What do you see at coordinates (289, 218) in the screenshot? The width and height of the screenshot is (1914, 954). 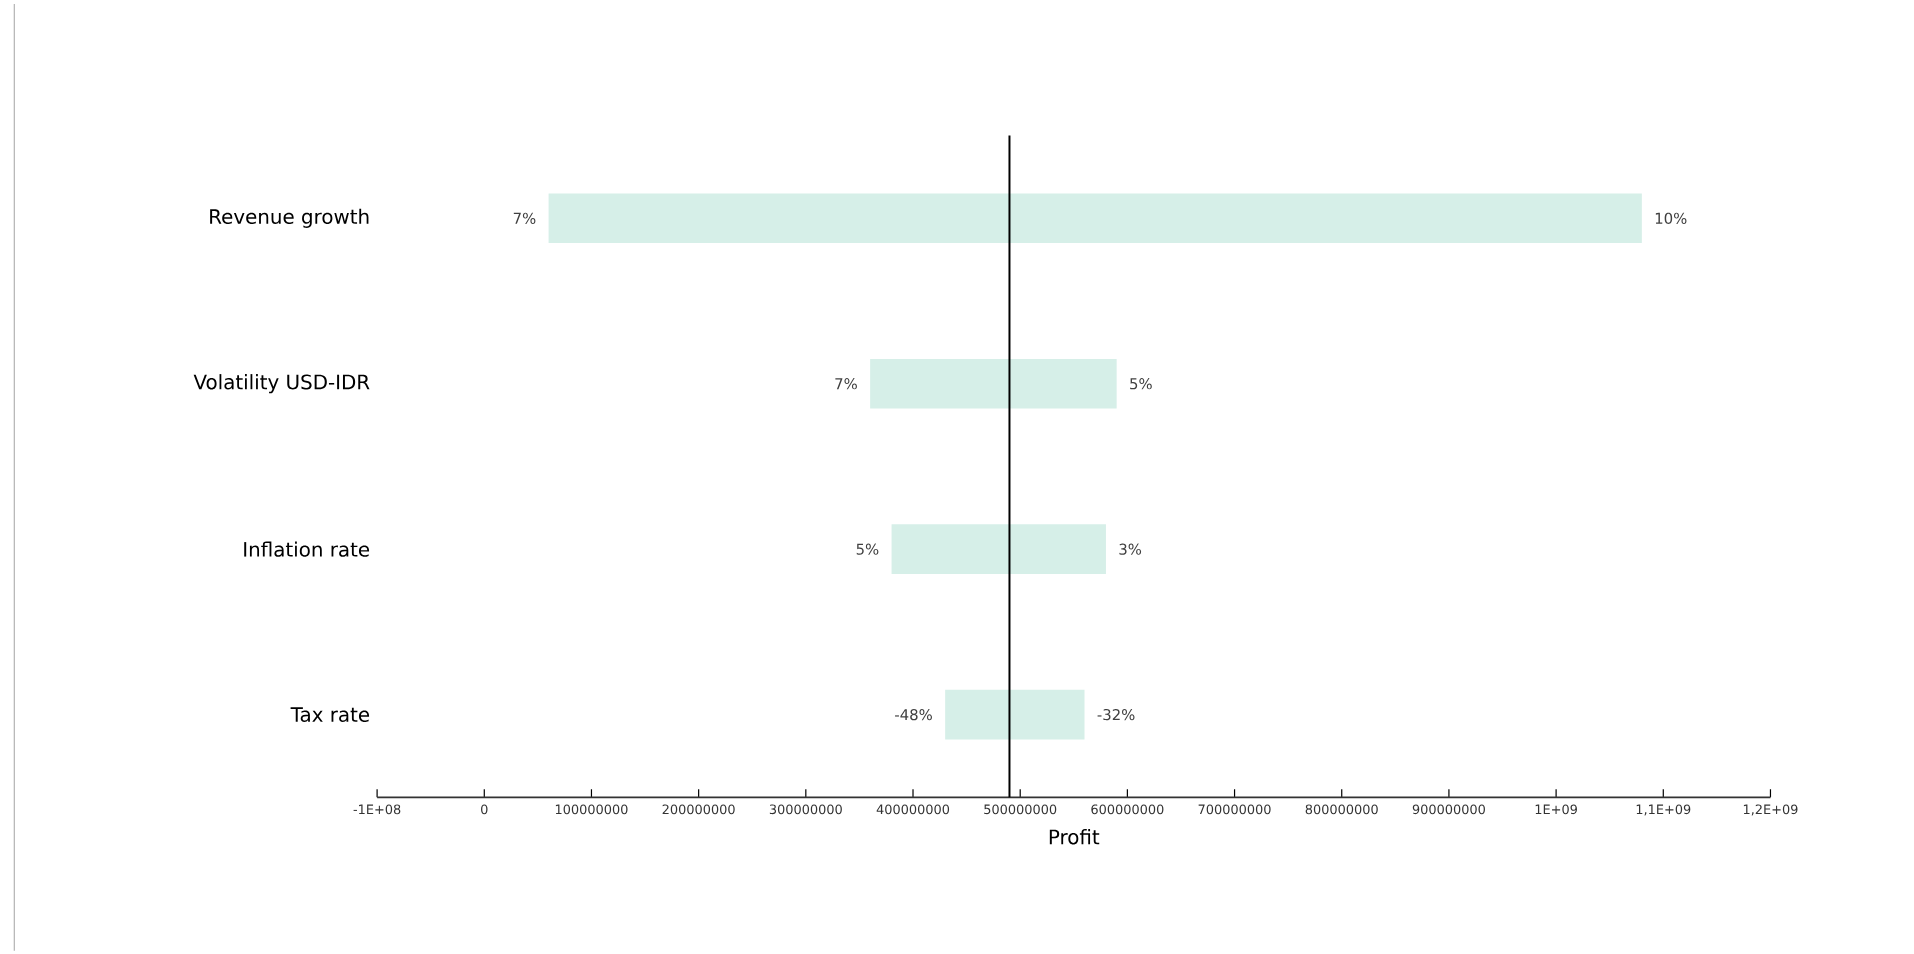 I see `y-tick-label: Revenue growth` at bounding box center [289, 218].